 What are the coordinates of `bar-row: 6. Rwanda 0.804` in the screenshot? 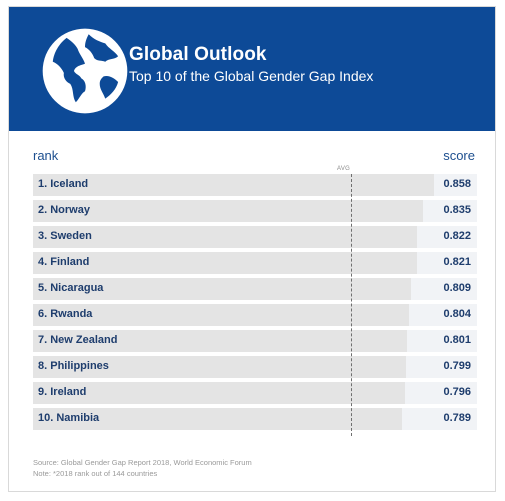 It's located at (255, 315).